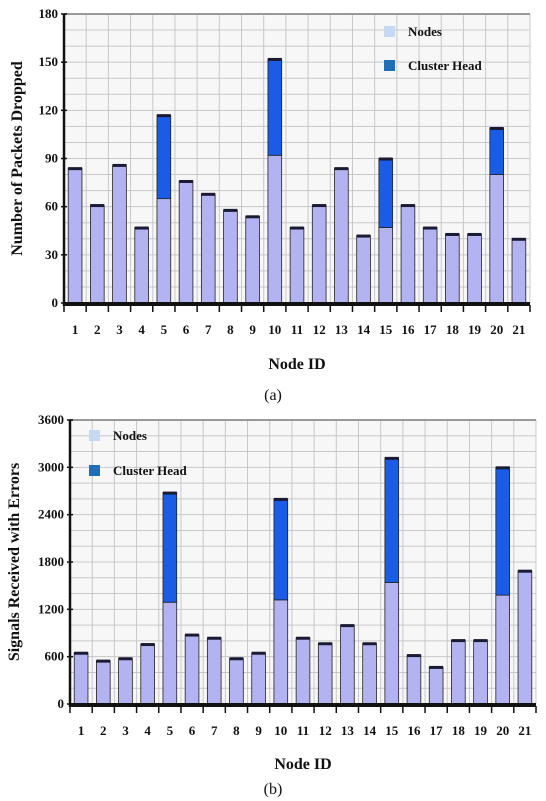 The width and height of the screenshot is (546, 801). What do you see at coordinates (164, 329) in the screenshot?
I see `chart-a-x-tick-label: 5` at bounding box center [164, 329].